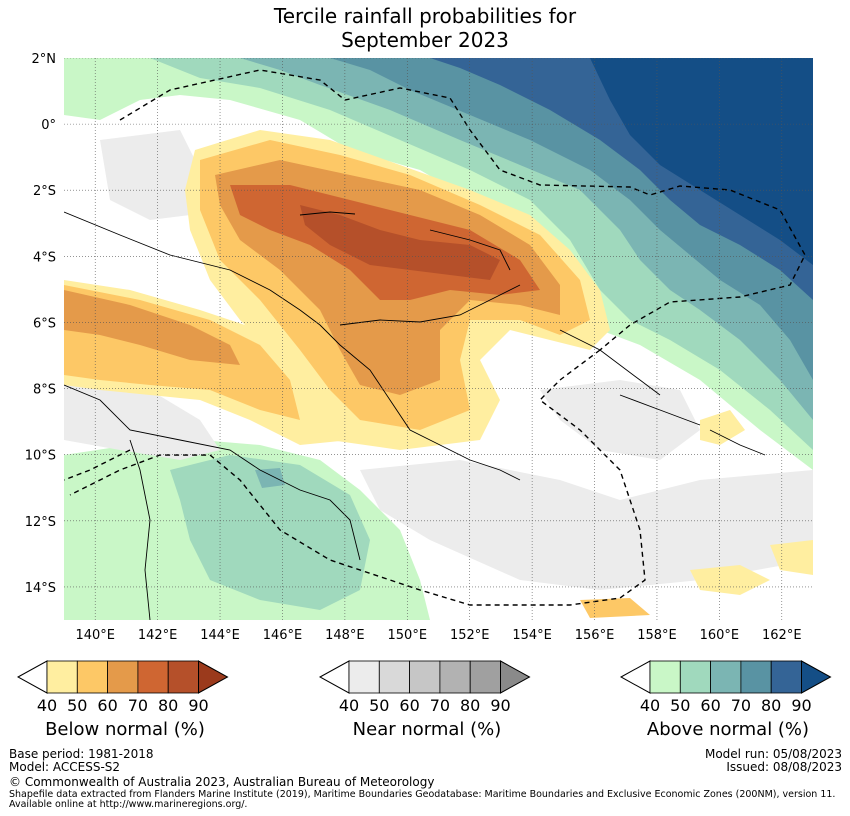 Image resolution: width=850 pixels, height=816 pixels. What do you see at coordinates (425, 40) in the screenshot?
I see `map-title-line2: September 2023` at bounding box center [425, 40].